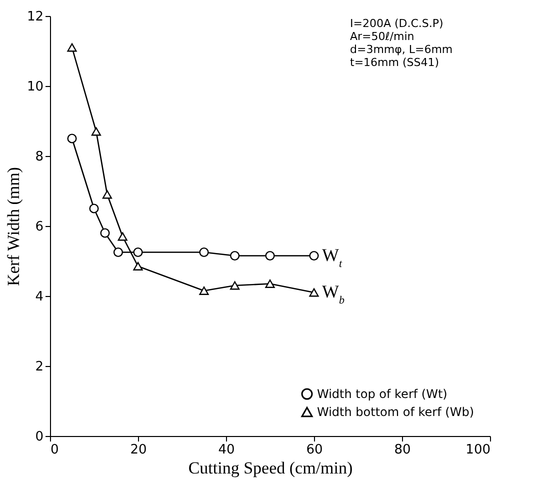 This screenshot has width=539, height=496. I want to click on y-tick-label: 10, so click(35, 87).